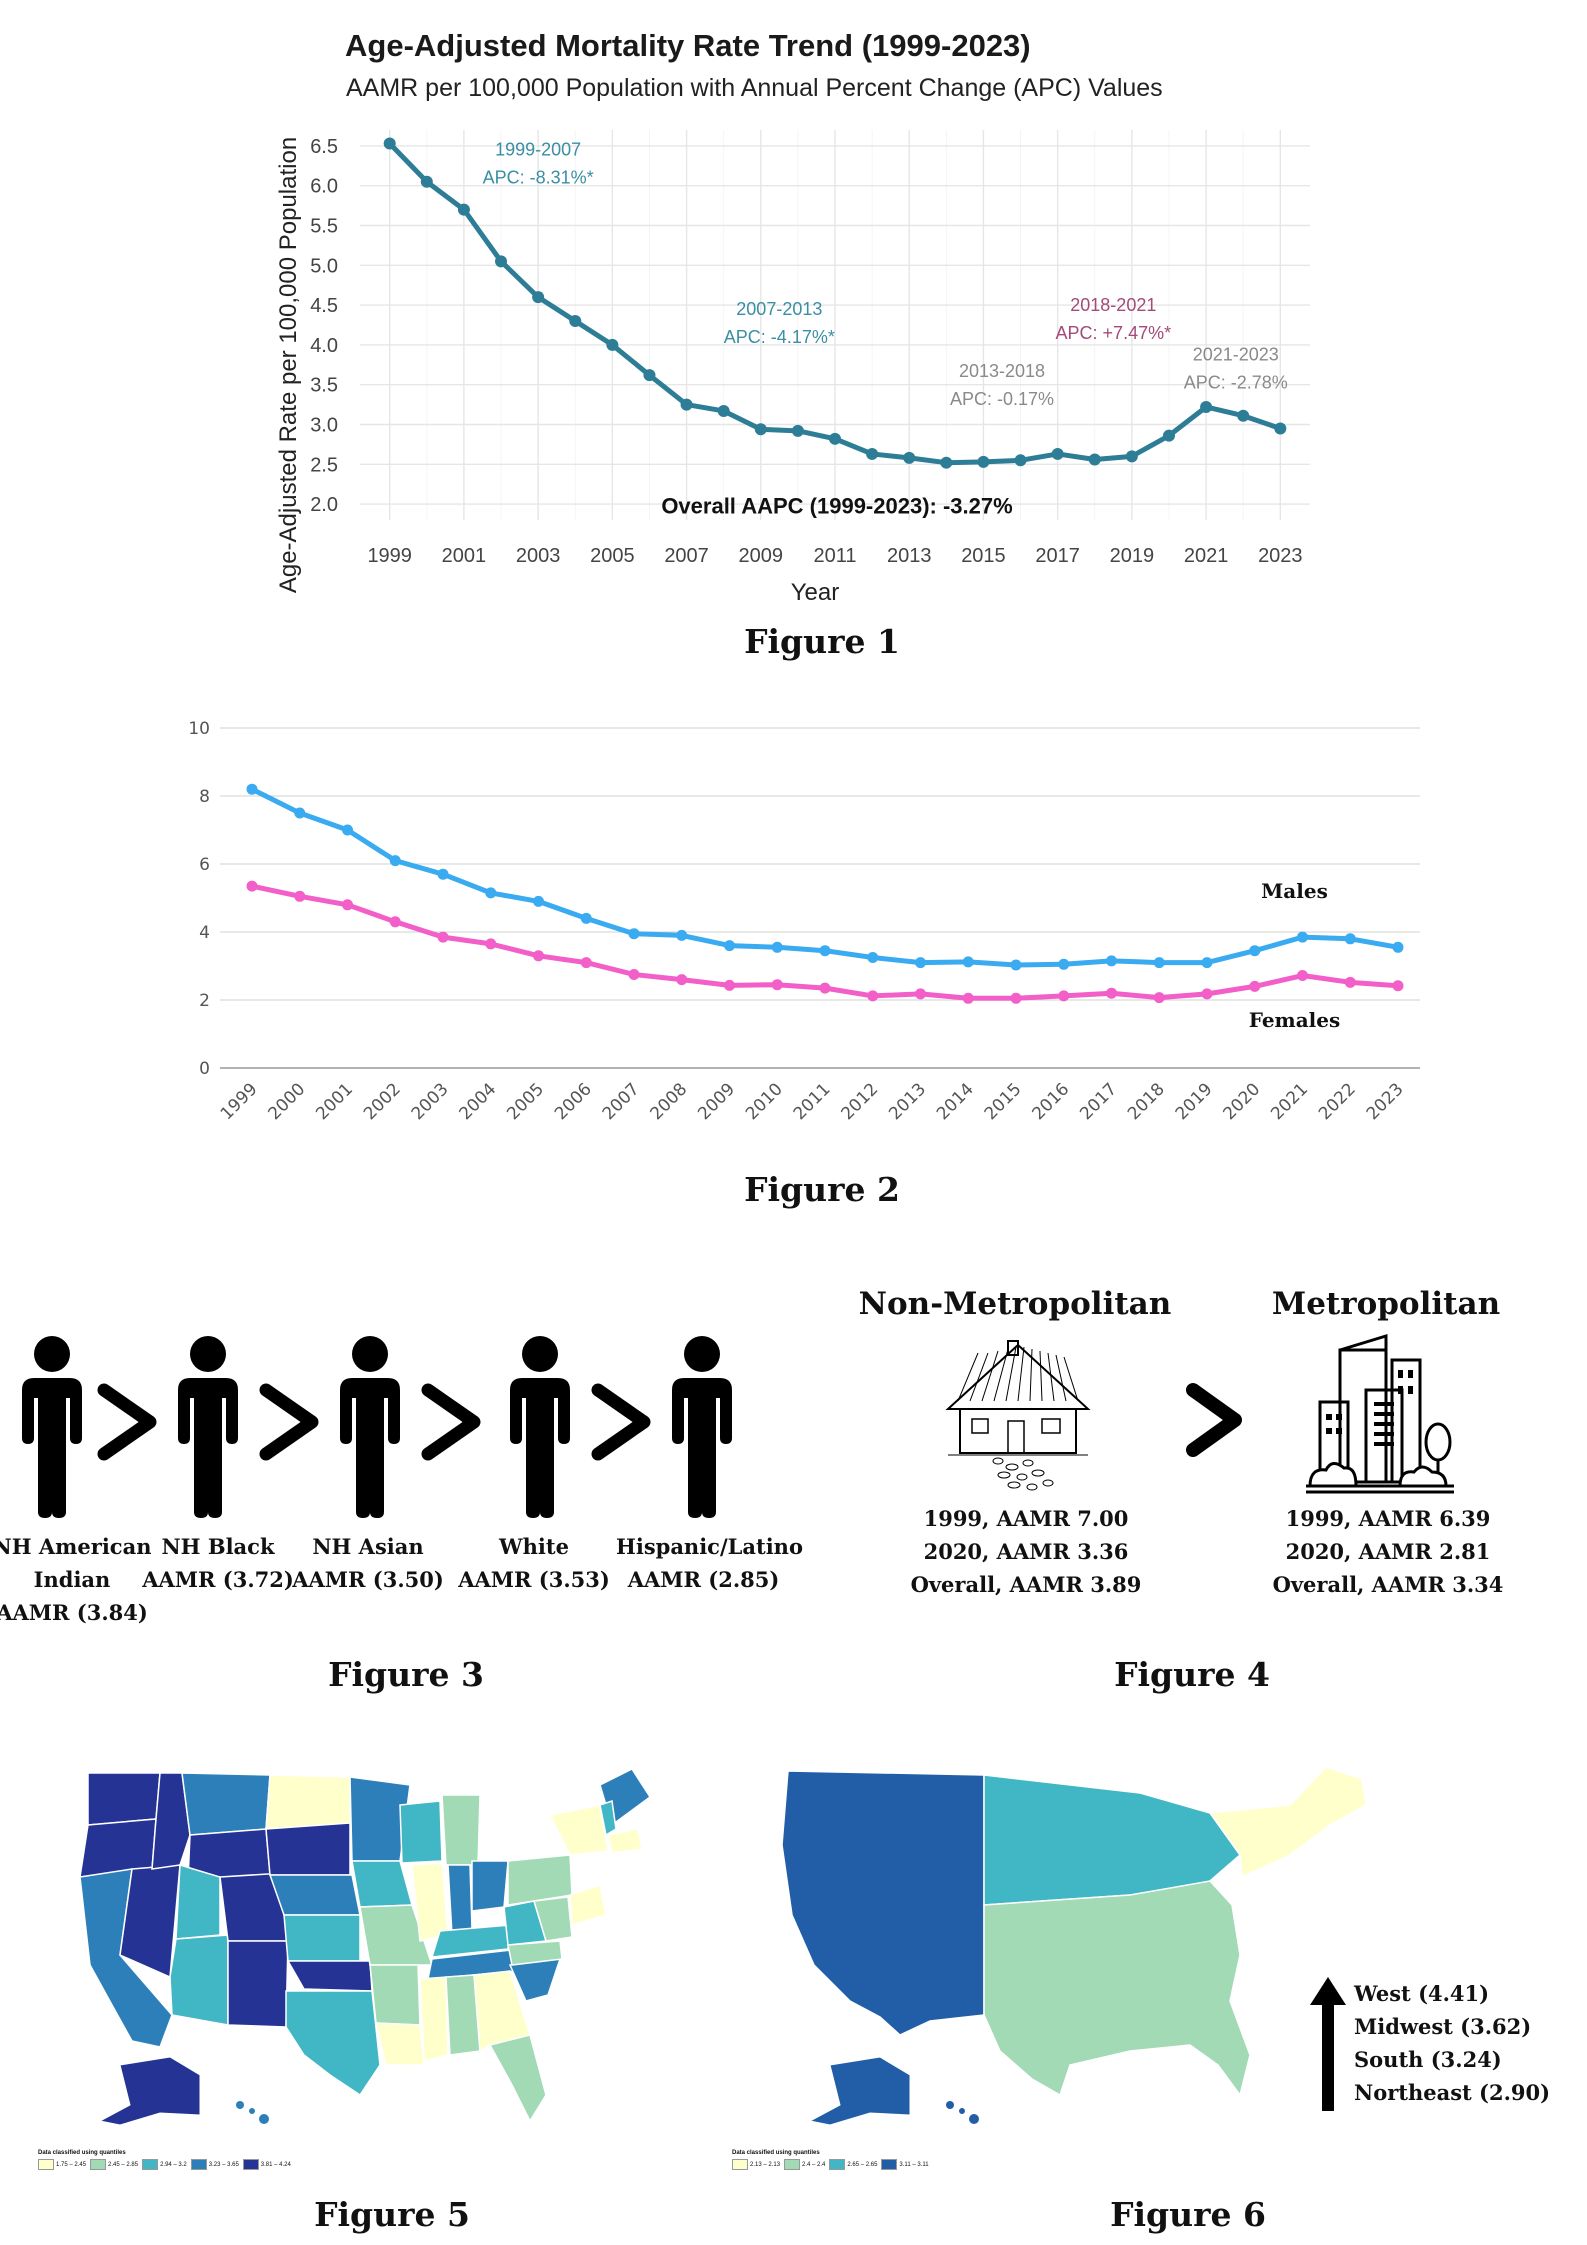 The image size is (1587, 2245). Describe the element at coordinates (804, 2164) in the screenshot. I see `legend-item: 2.4 – 2.4` at that location.